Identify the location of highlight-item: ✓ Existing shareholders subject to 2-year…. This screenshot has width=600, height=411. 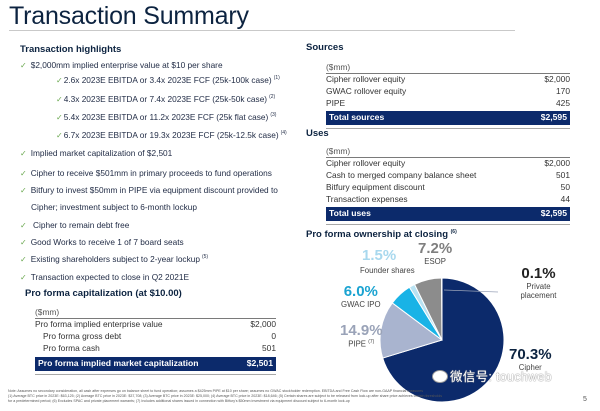
(114, 259).